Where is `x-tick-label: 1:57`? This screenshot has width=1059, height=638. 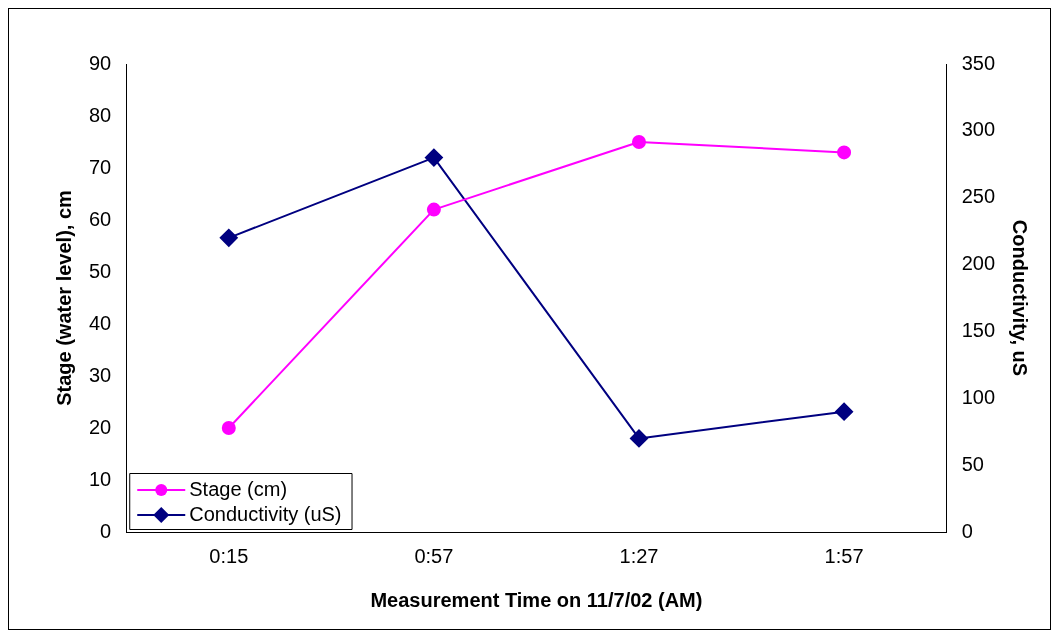
x-tick-label: 1:57 is located at coordinates (844, 555).